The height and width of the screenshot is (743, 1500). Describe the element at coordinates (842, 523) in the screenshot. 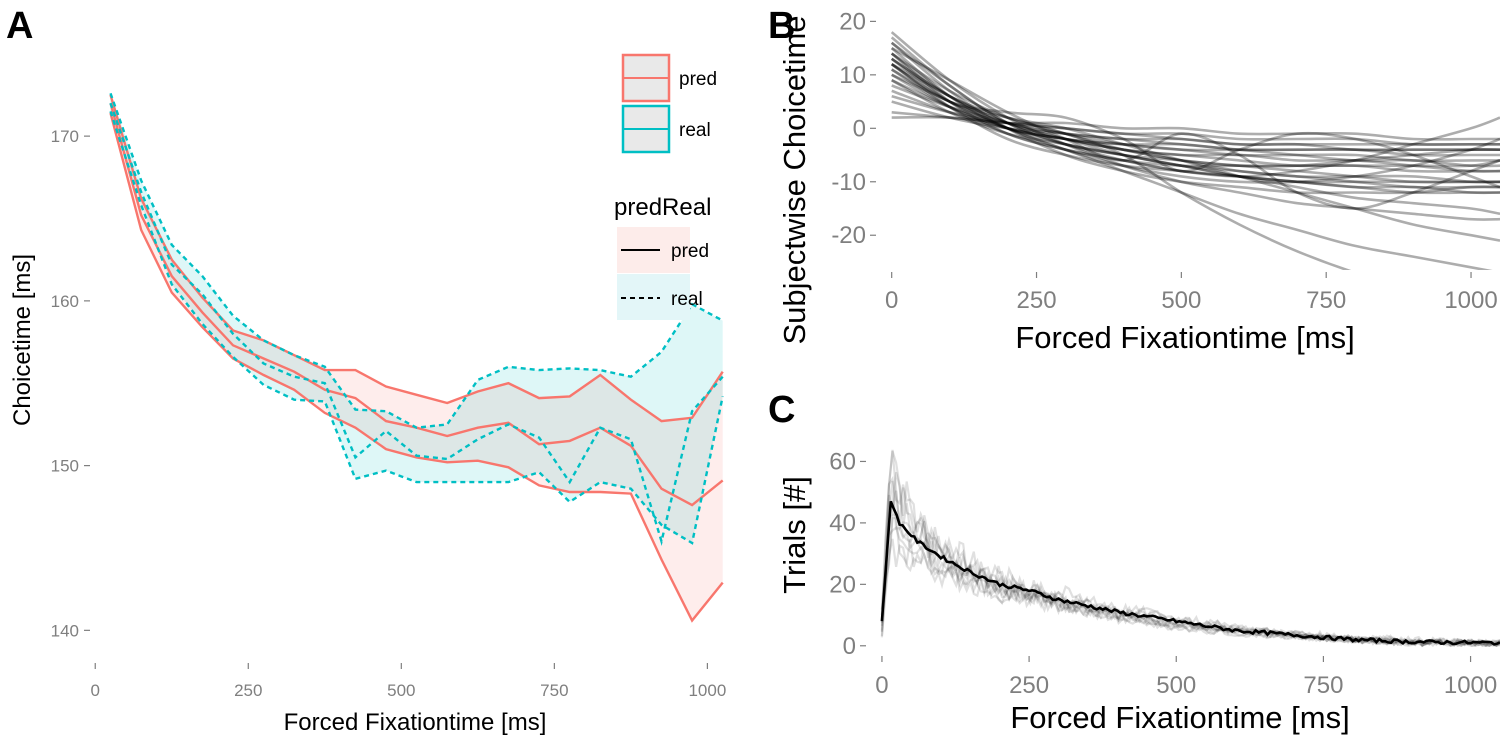

I see `panel-c-y-tick-label: 40` at that location.